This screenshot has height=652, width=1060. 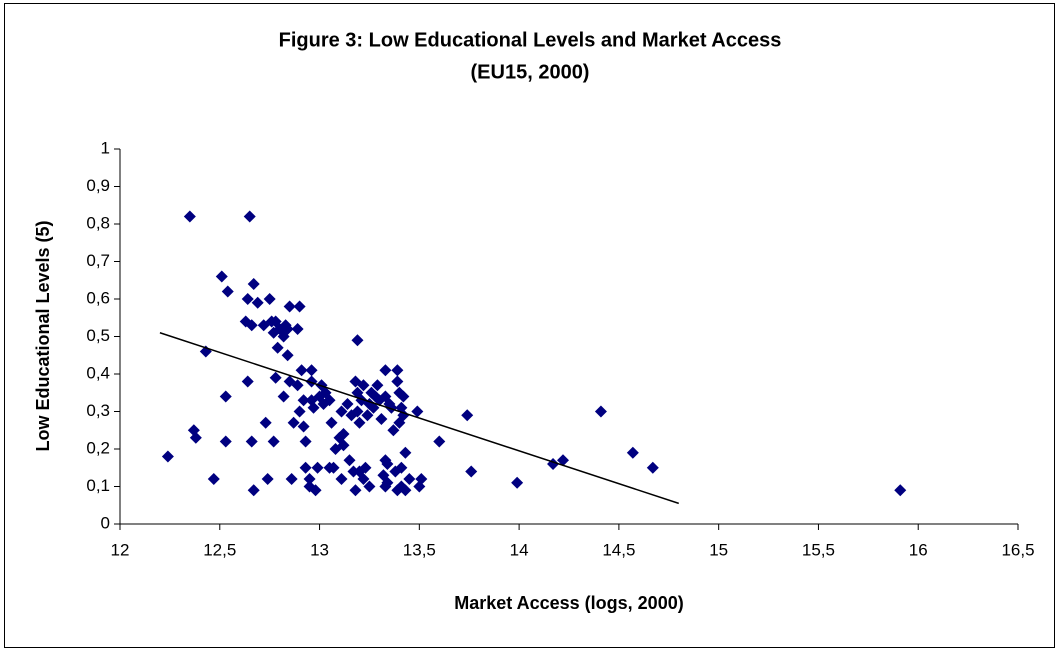 What do you see at coordinates (98, 297) in the screenshot?
I see `y-tick-label: 0,6` at bounding box center [98, 297].